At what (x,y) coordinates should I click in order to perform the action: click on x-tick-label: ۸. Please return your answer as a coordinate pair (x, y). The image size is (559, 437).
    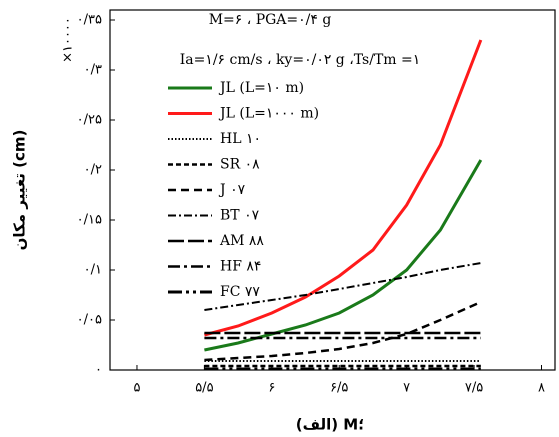
    Looking at the image, I should click on (541, 388).